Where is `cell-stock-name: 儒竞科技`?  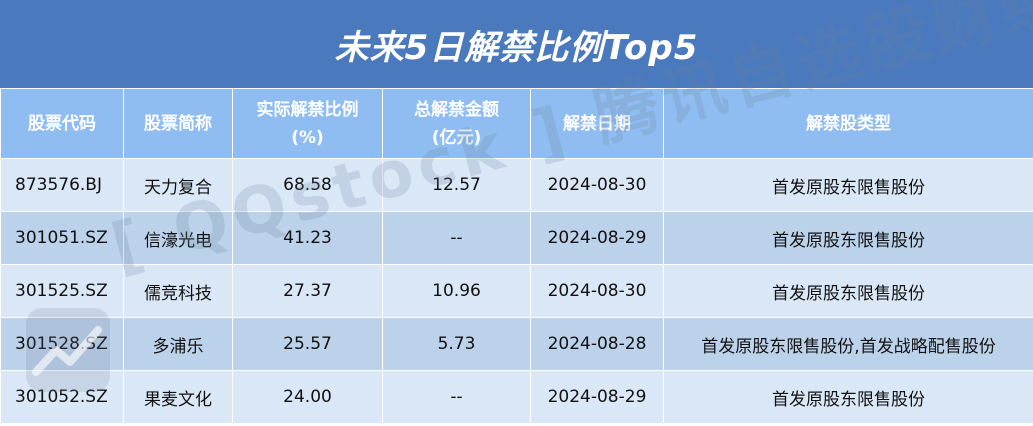 cell-stock-name: 儒竞科技 is located at coordinates (178, 291).